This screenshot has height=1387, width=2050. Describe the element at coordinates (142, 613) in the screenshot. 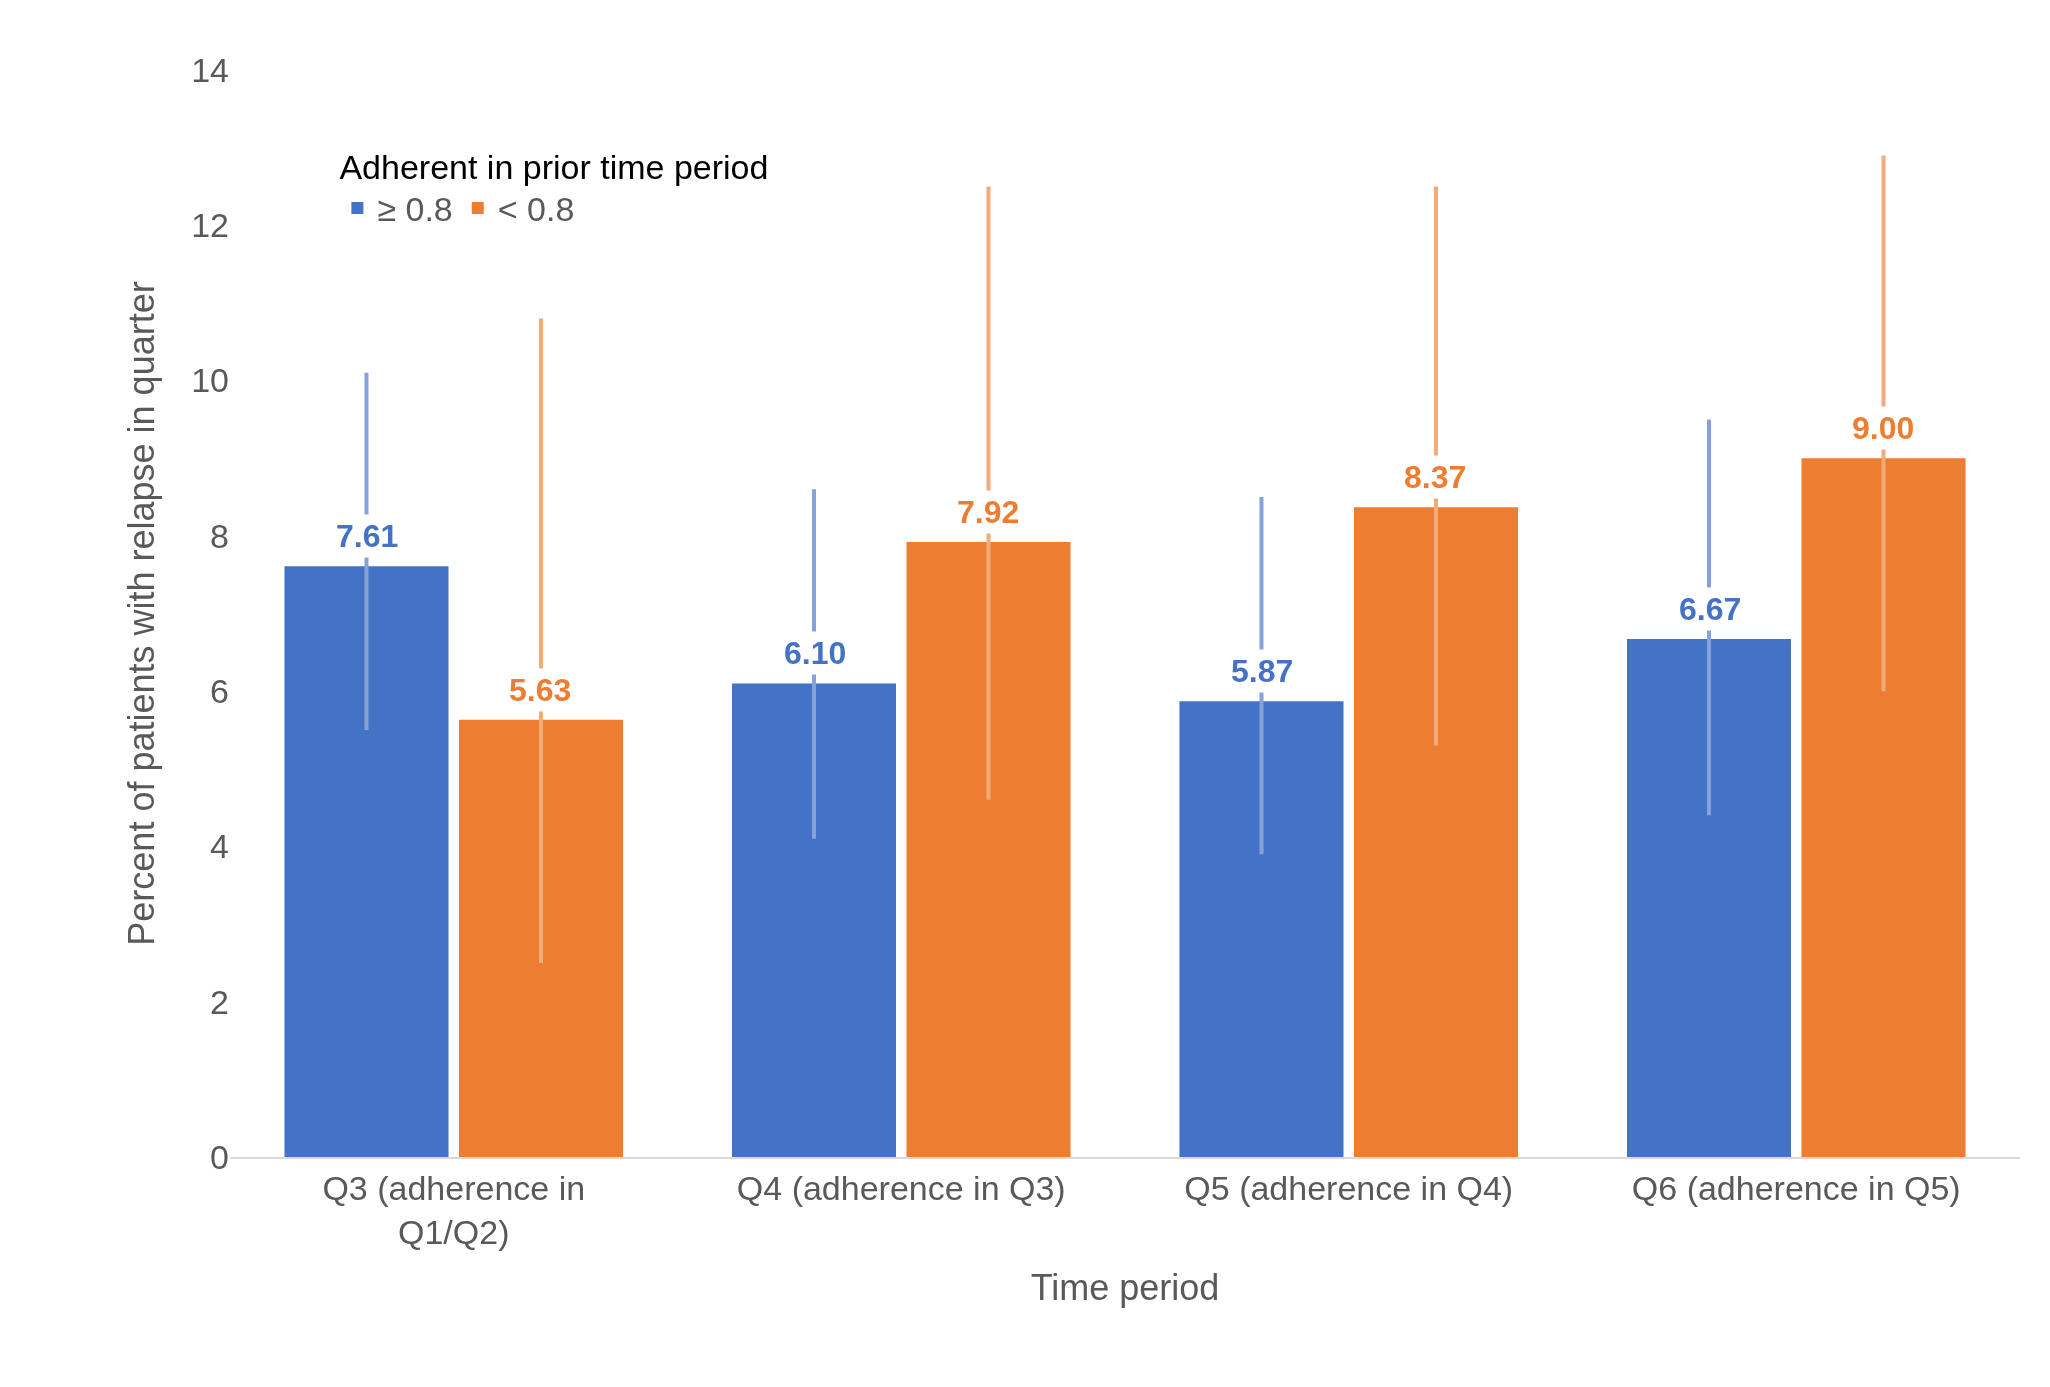

I see `y-axis-title: Percent of patients with relapse in quarter` at that location.